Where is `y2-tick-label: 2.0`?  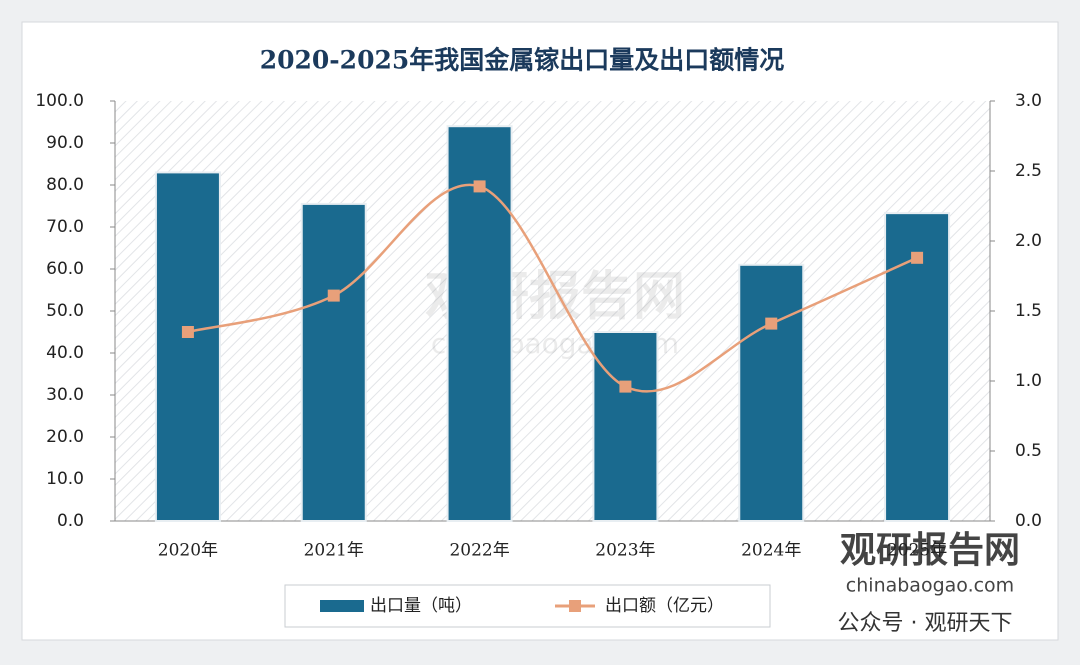 y2-tick-label: 2.0 is located at coordinates (1028, 241).